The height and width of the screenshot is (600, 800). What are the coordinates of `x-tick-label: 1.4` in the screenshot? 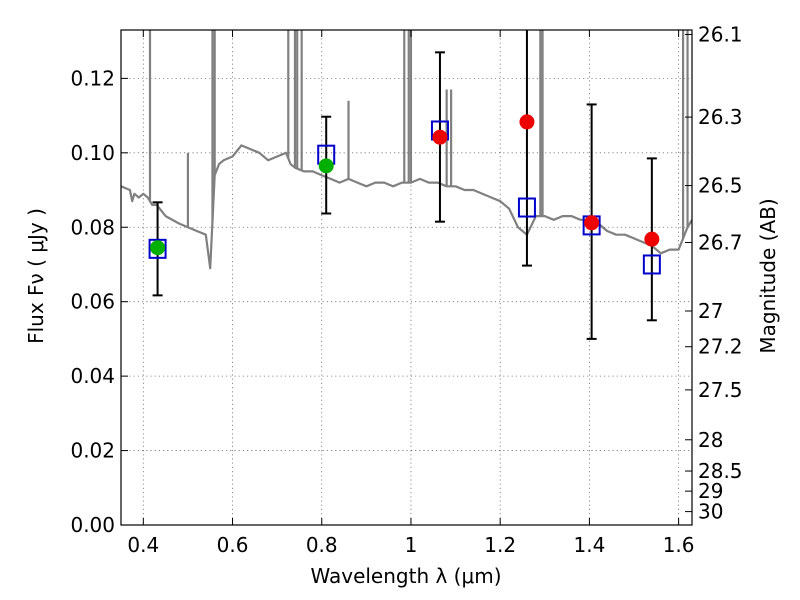 It's located at (589, 545).